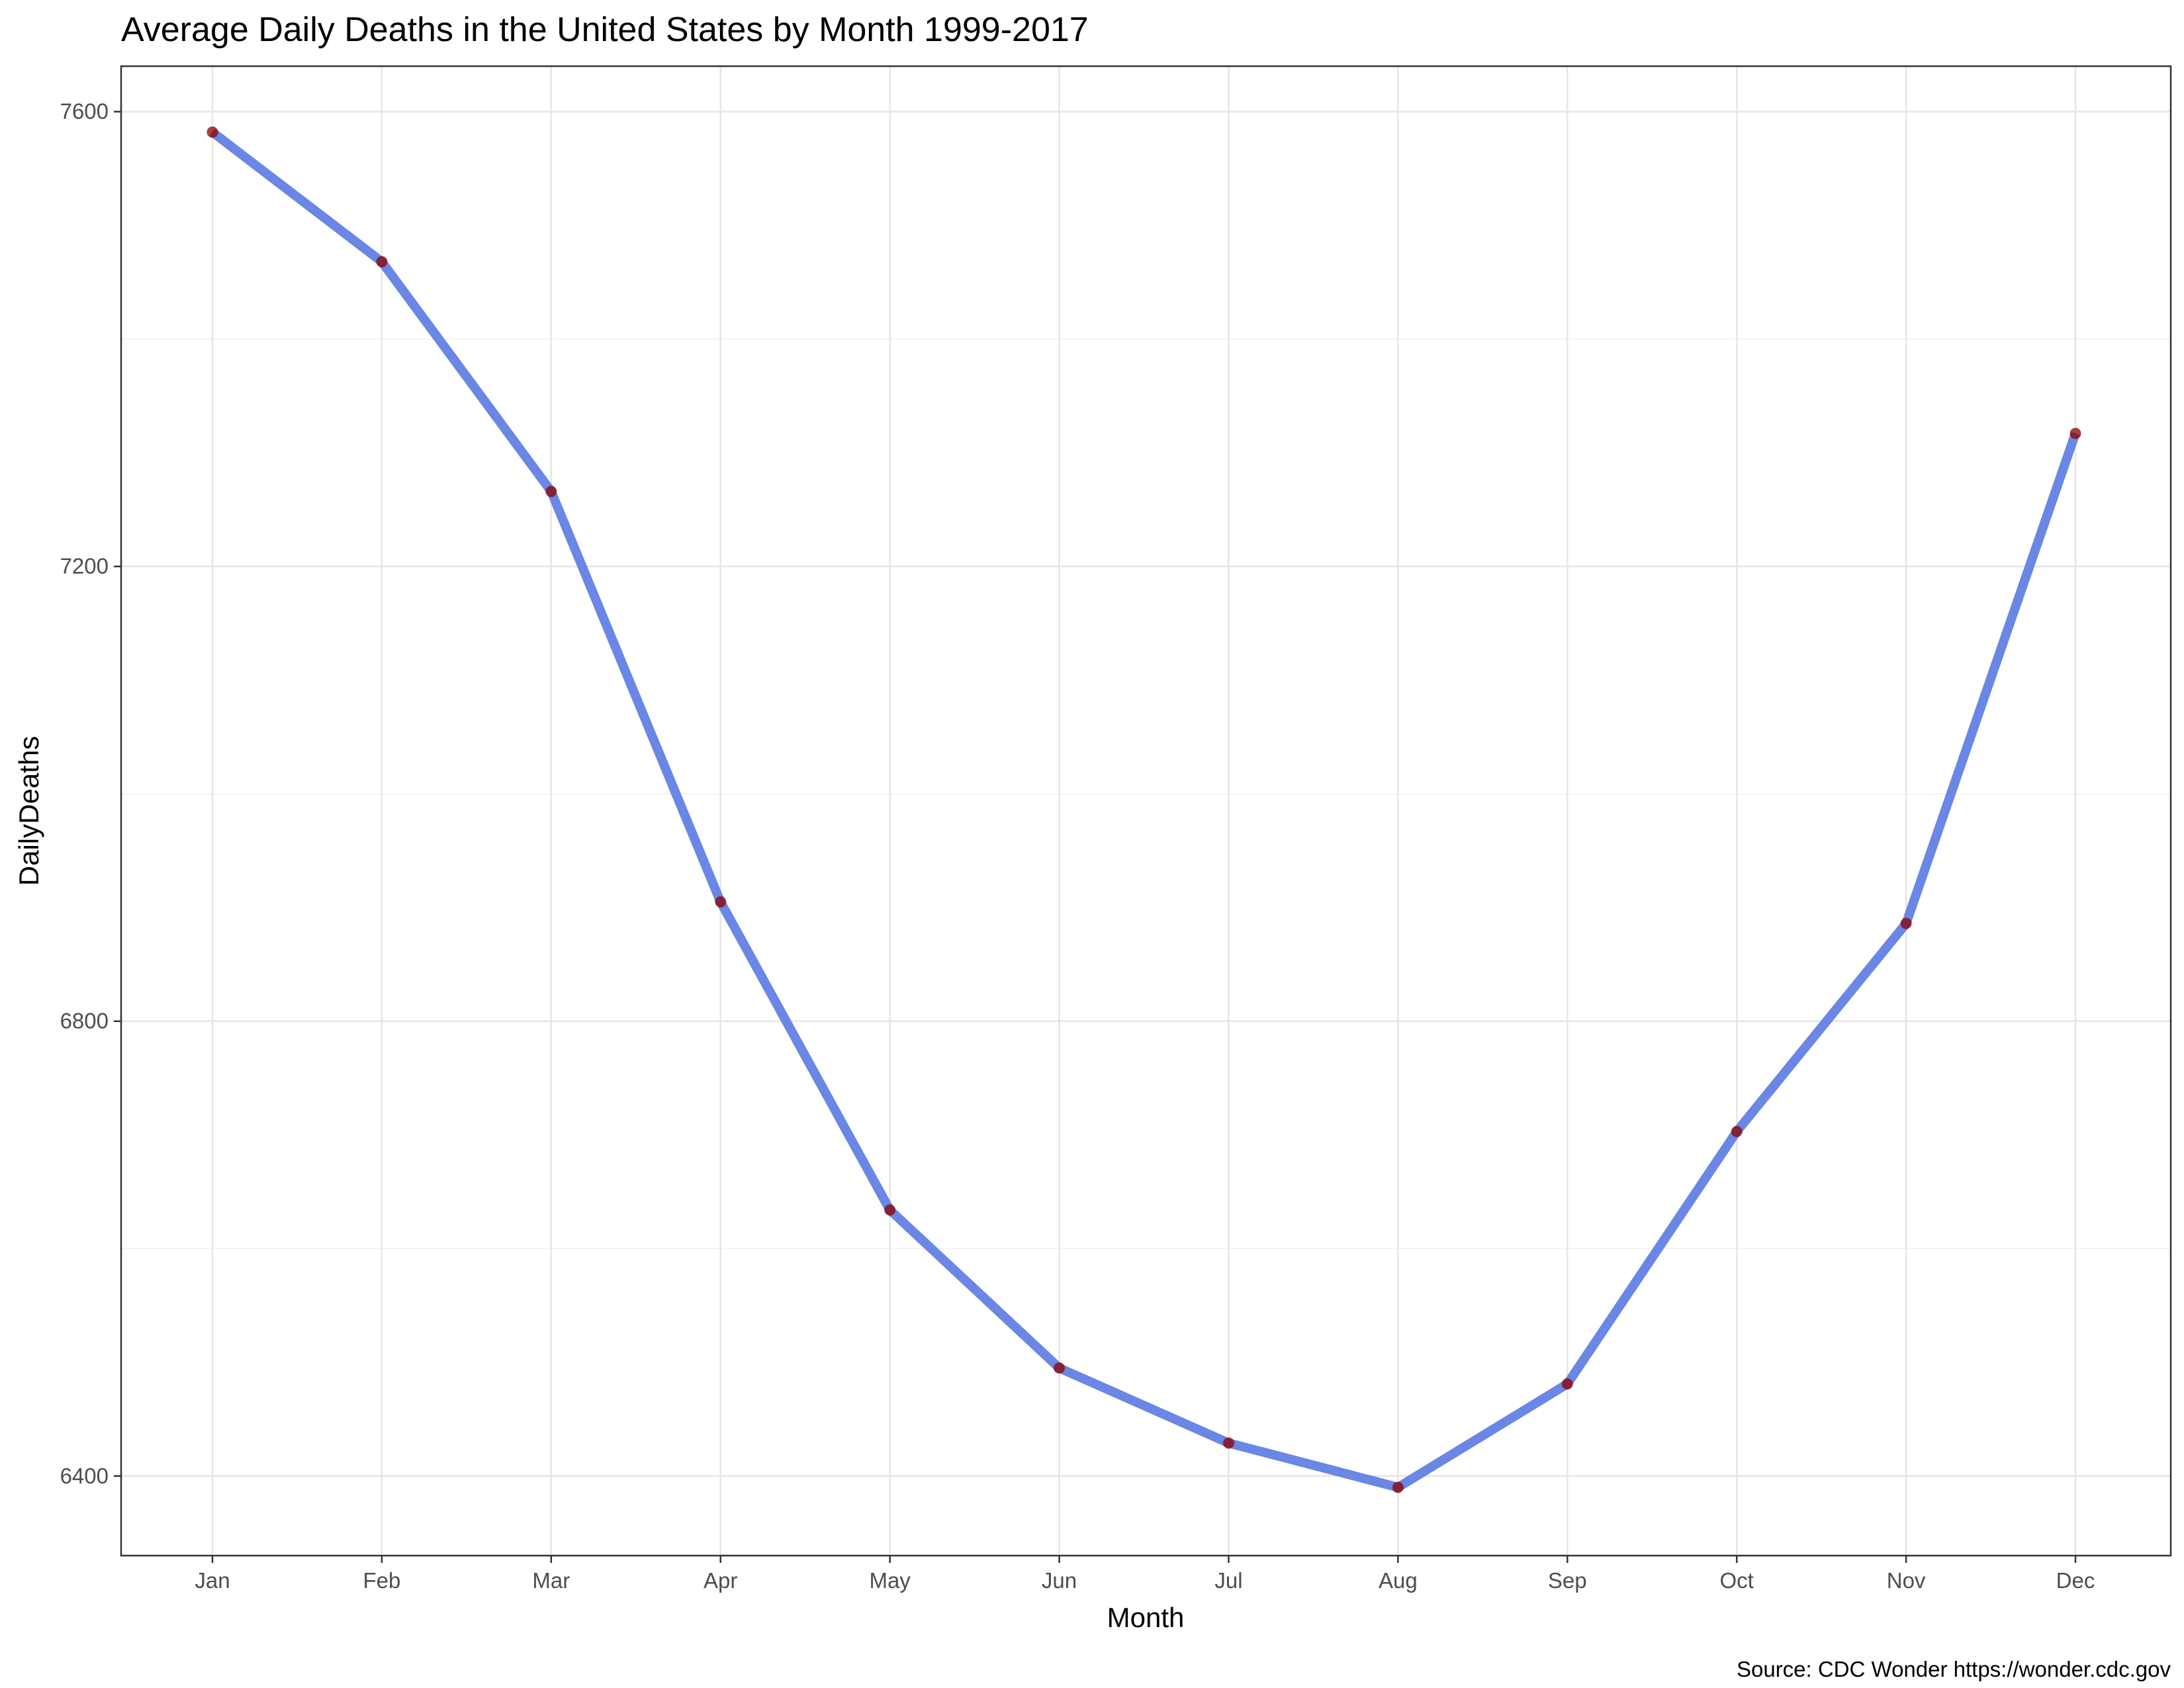  What do you see at coordinates (84, 1476) in the screenshot?
I see `y-tick-label: 6400` at bounding box center [84, 1476].